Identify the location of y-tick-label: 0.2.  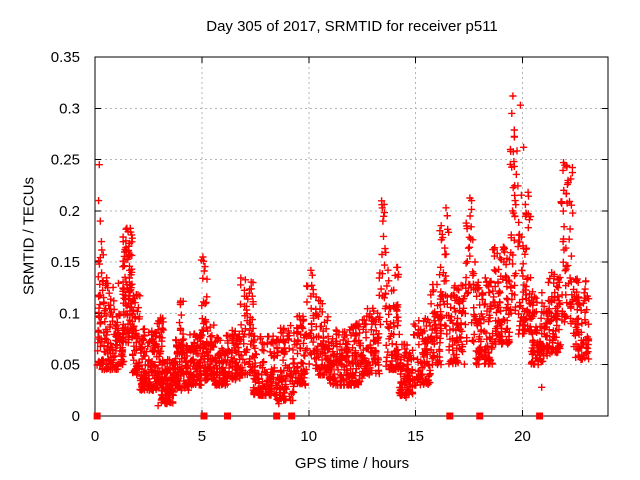
(69, 211).